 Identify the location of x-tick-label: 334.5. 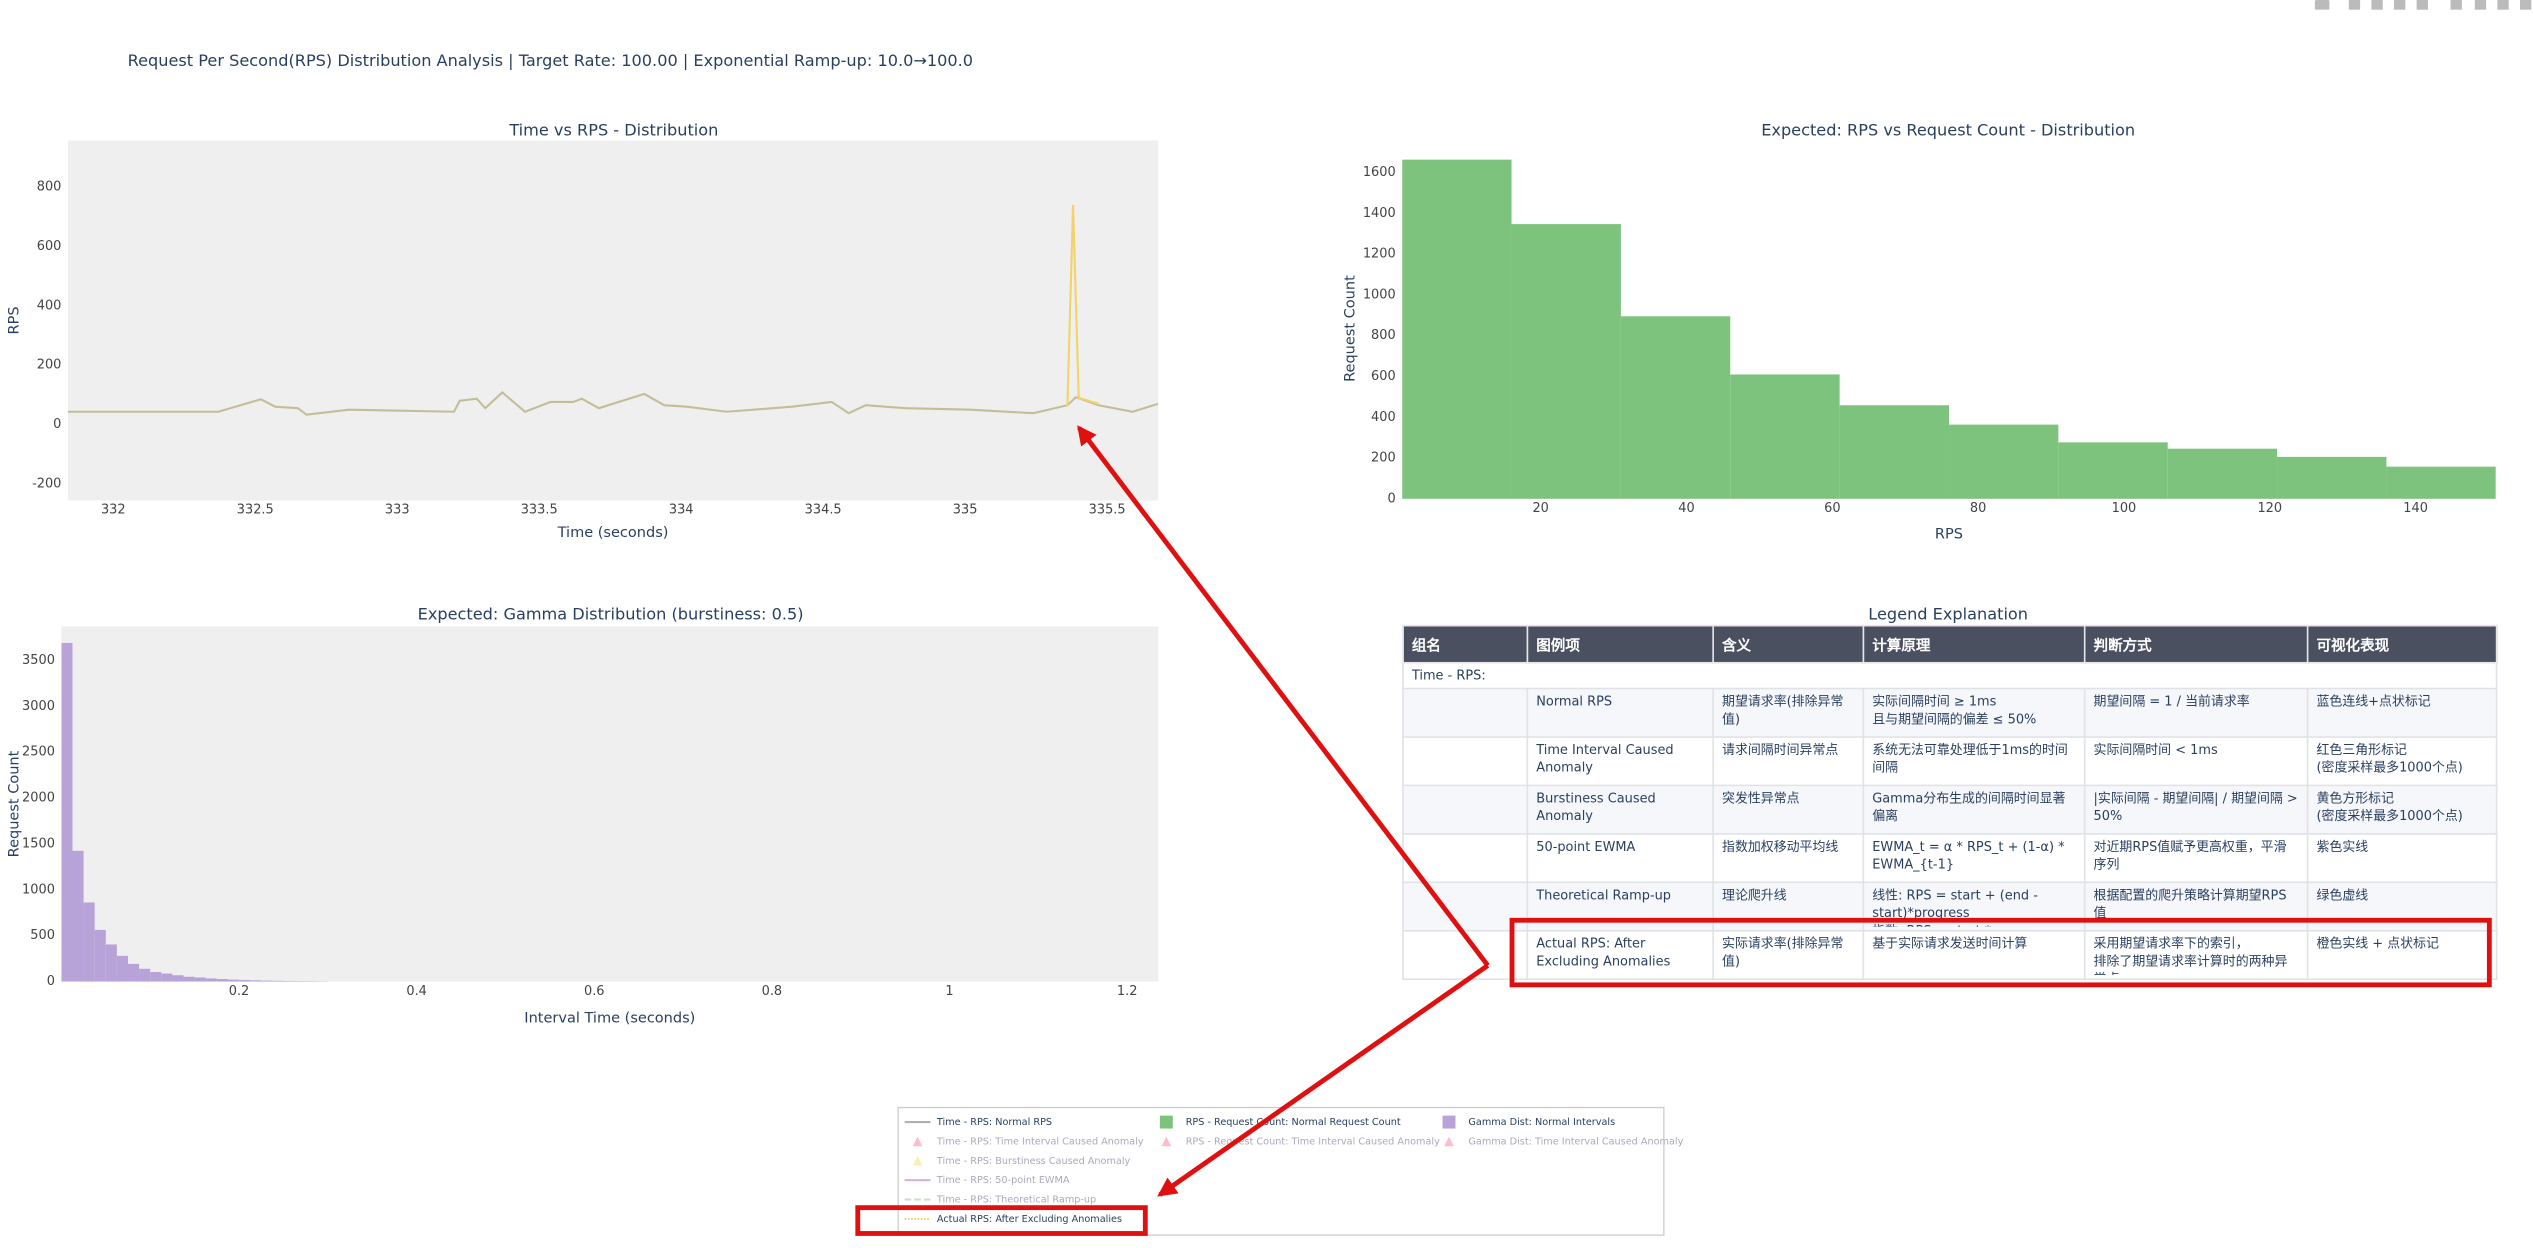
(823, 510).